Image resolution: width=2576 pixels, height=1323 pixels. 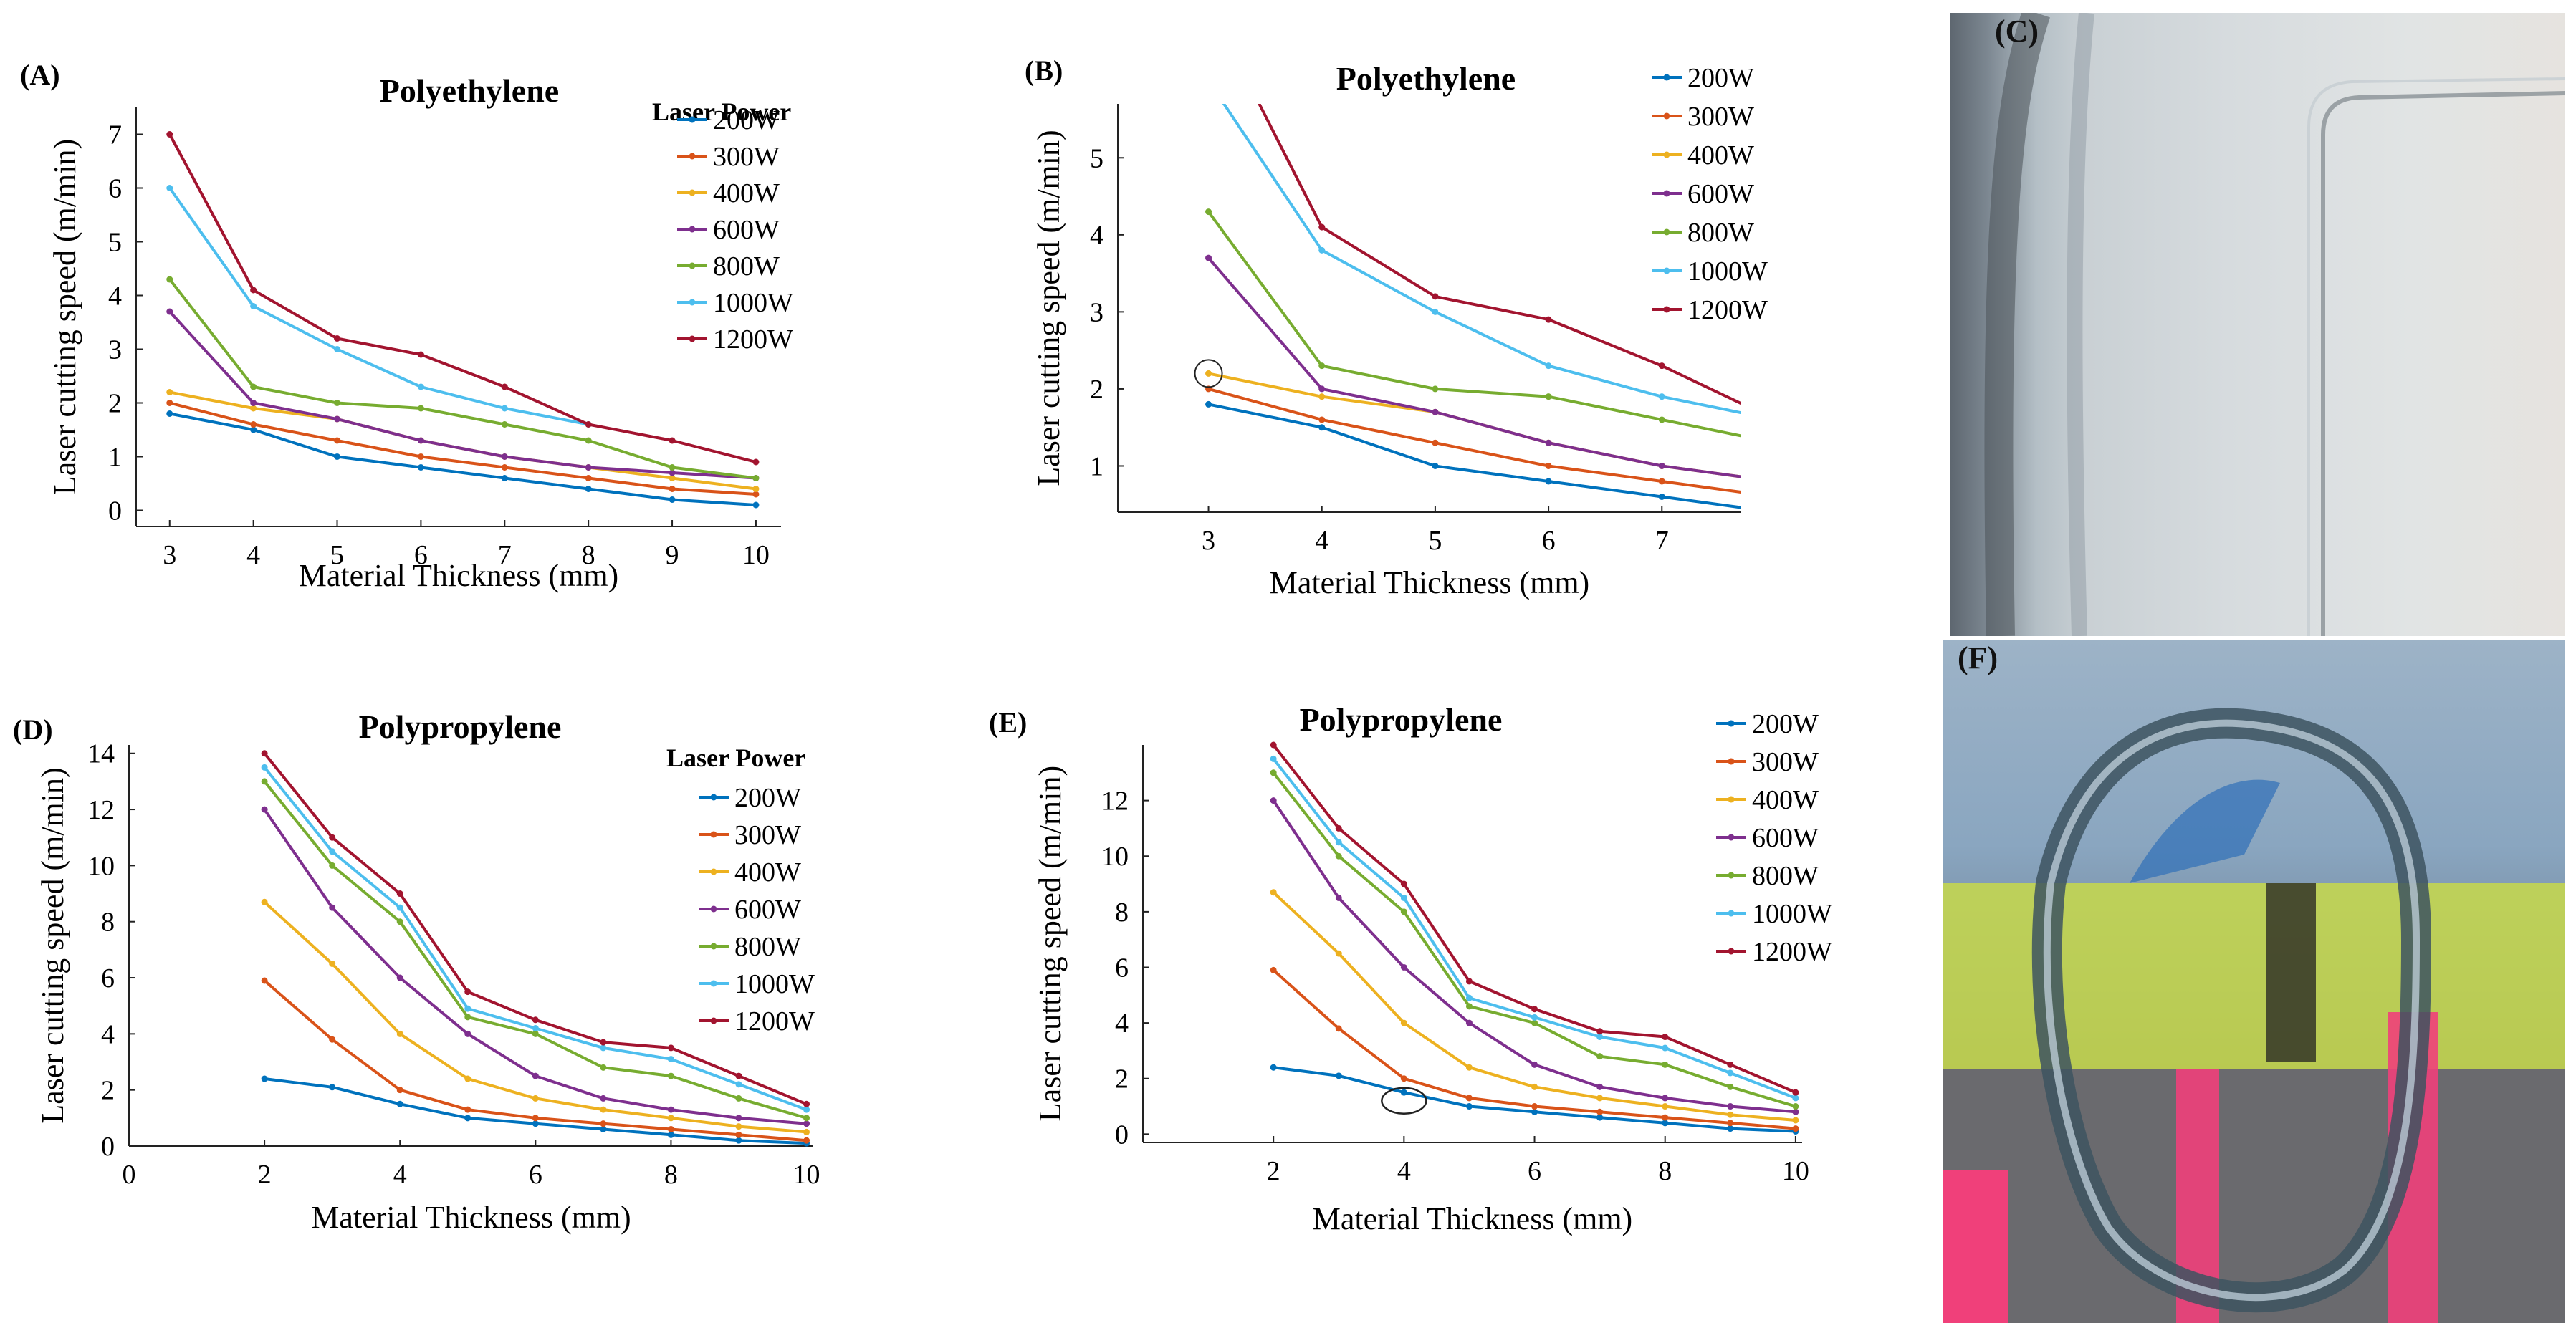 What do you see at coordinates (1096, 158) in the screenshot?
I see `y-tick-label: 5` at bounding box center [1096, 158].